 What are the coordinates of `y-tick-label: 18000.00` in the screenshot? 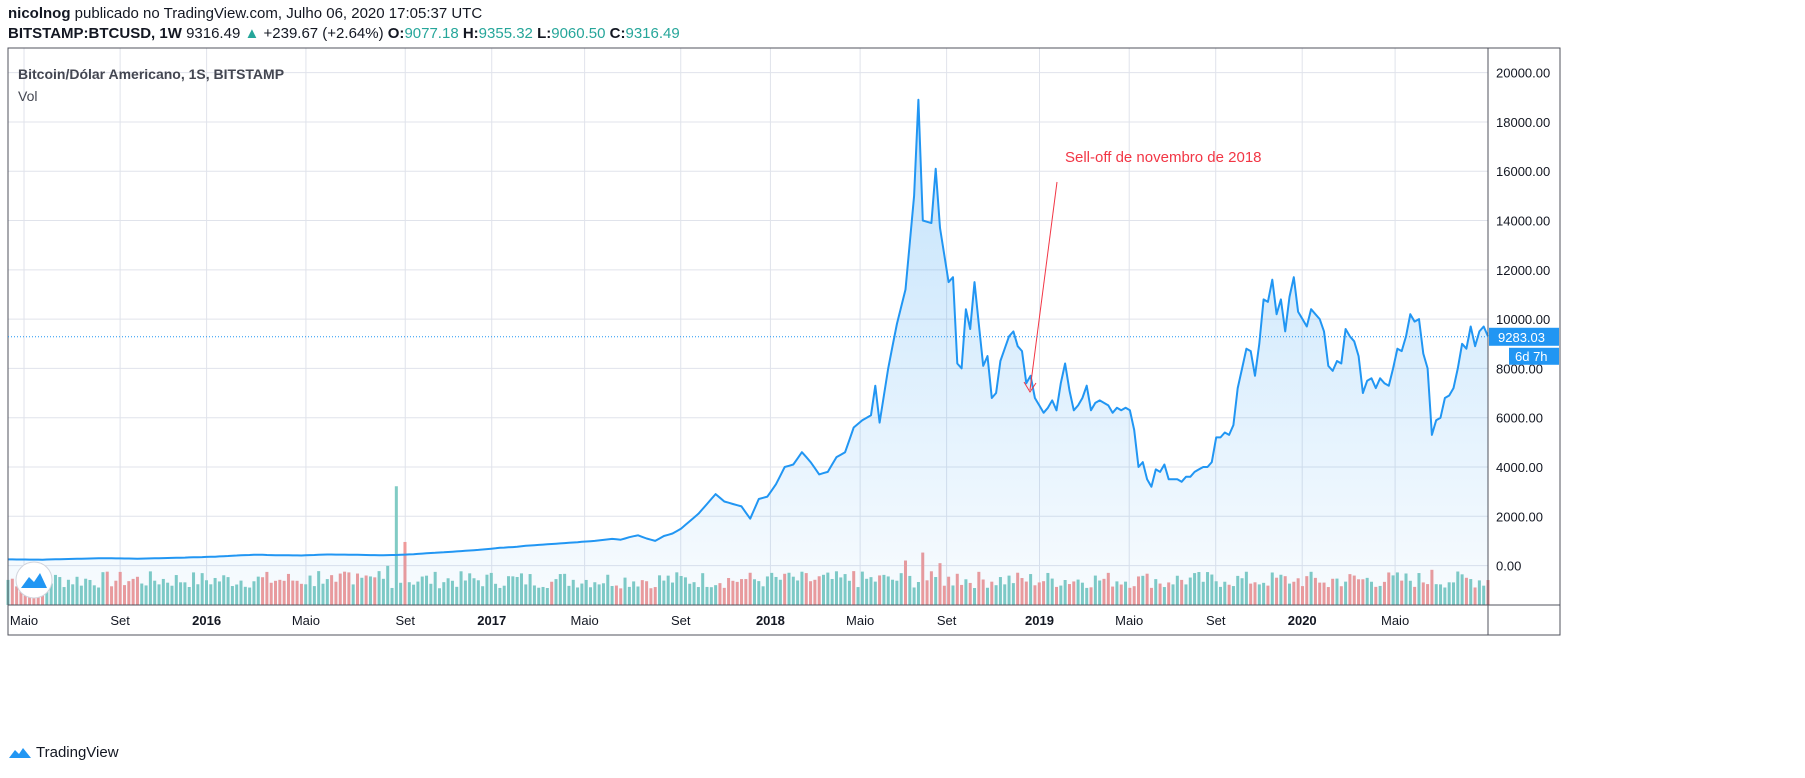 It's located at (1523, 122).